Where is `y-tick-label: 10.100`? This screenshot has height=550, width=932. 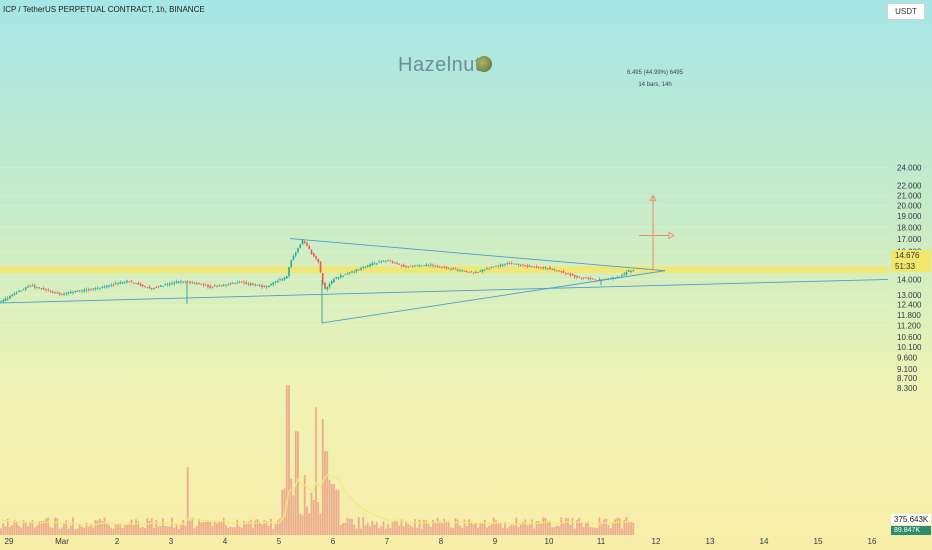
y-tick-label: 10.100 is located at coordinates (909, 347).